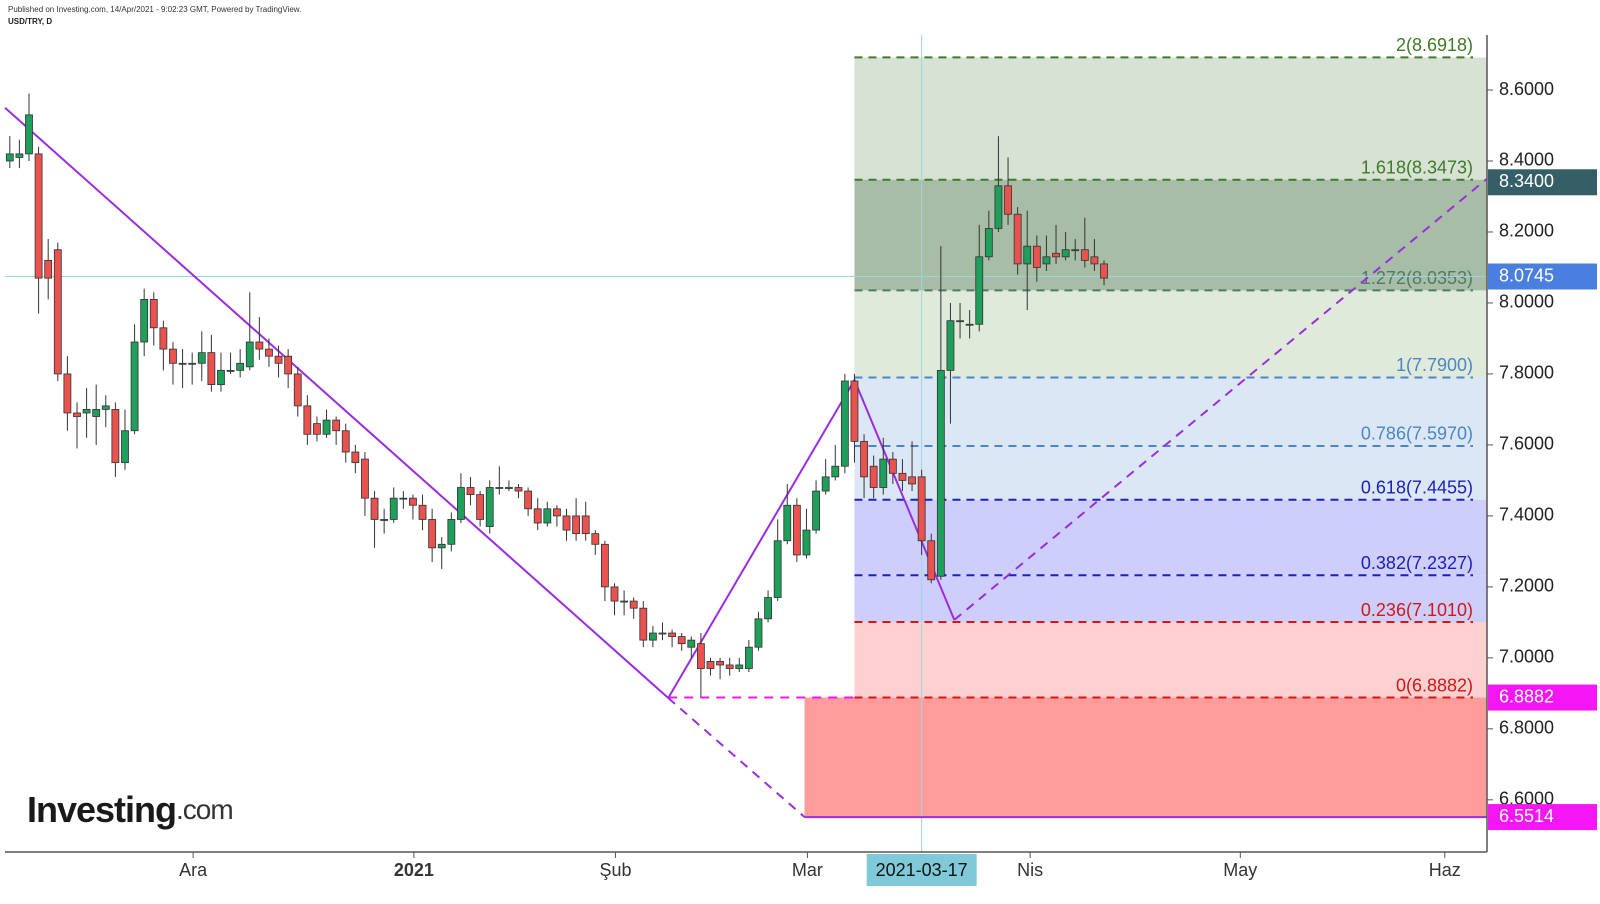 This screenshot has width=1600, height=904. What do you see at coordinates (1526, 816) in the screenshot?
I see `price-label: 6.5514` at bounding box center [1526, 816].